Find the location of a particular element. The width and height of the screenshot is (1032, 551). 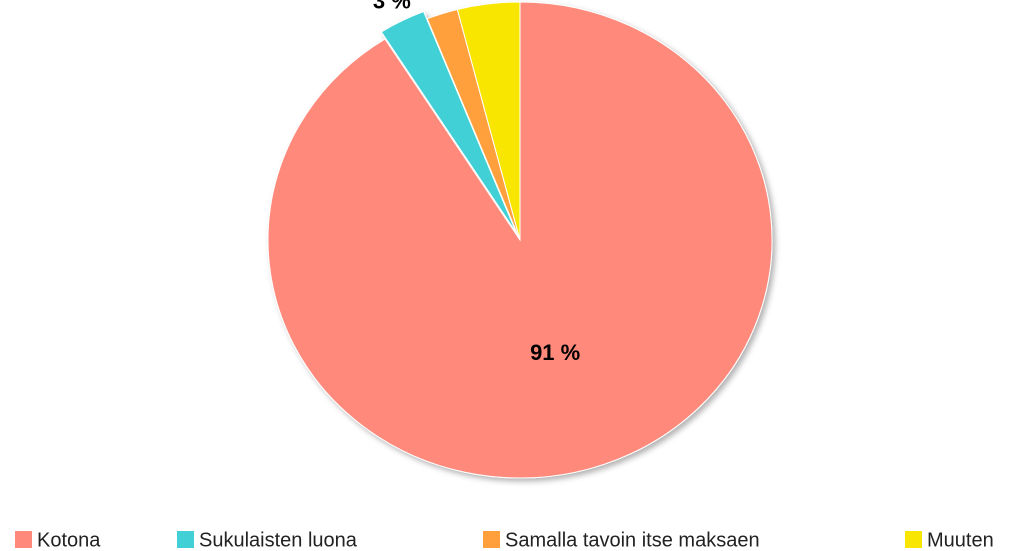

legend-label: Sukulaisten luona is located at coordinates (278, 540).